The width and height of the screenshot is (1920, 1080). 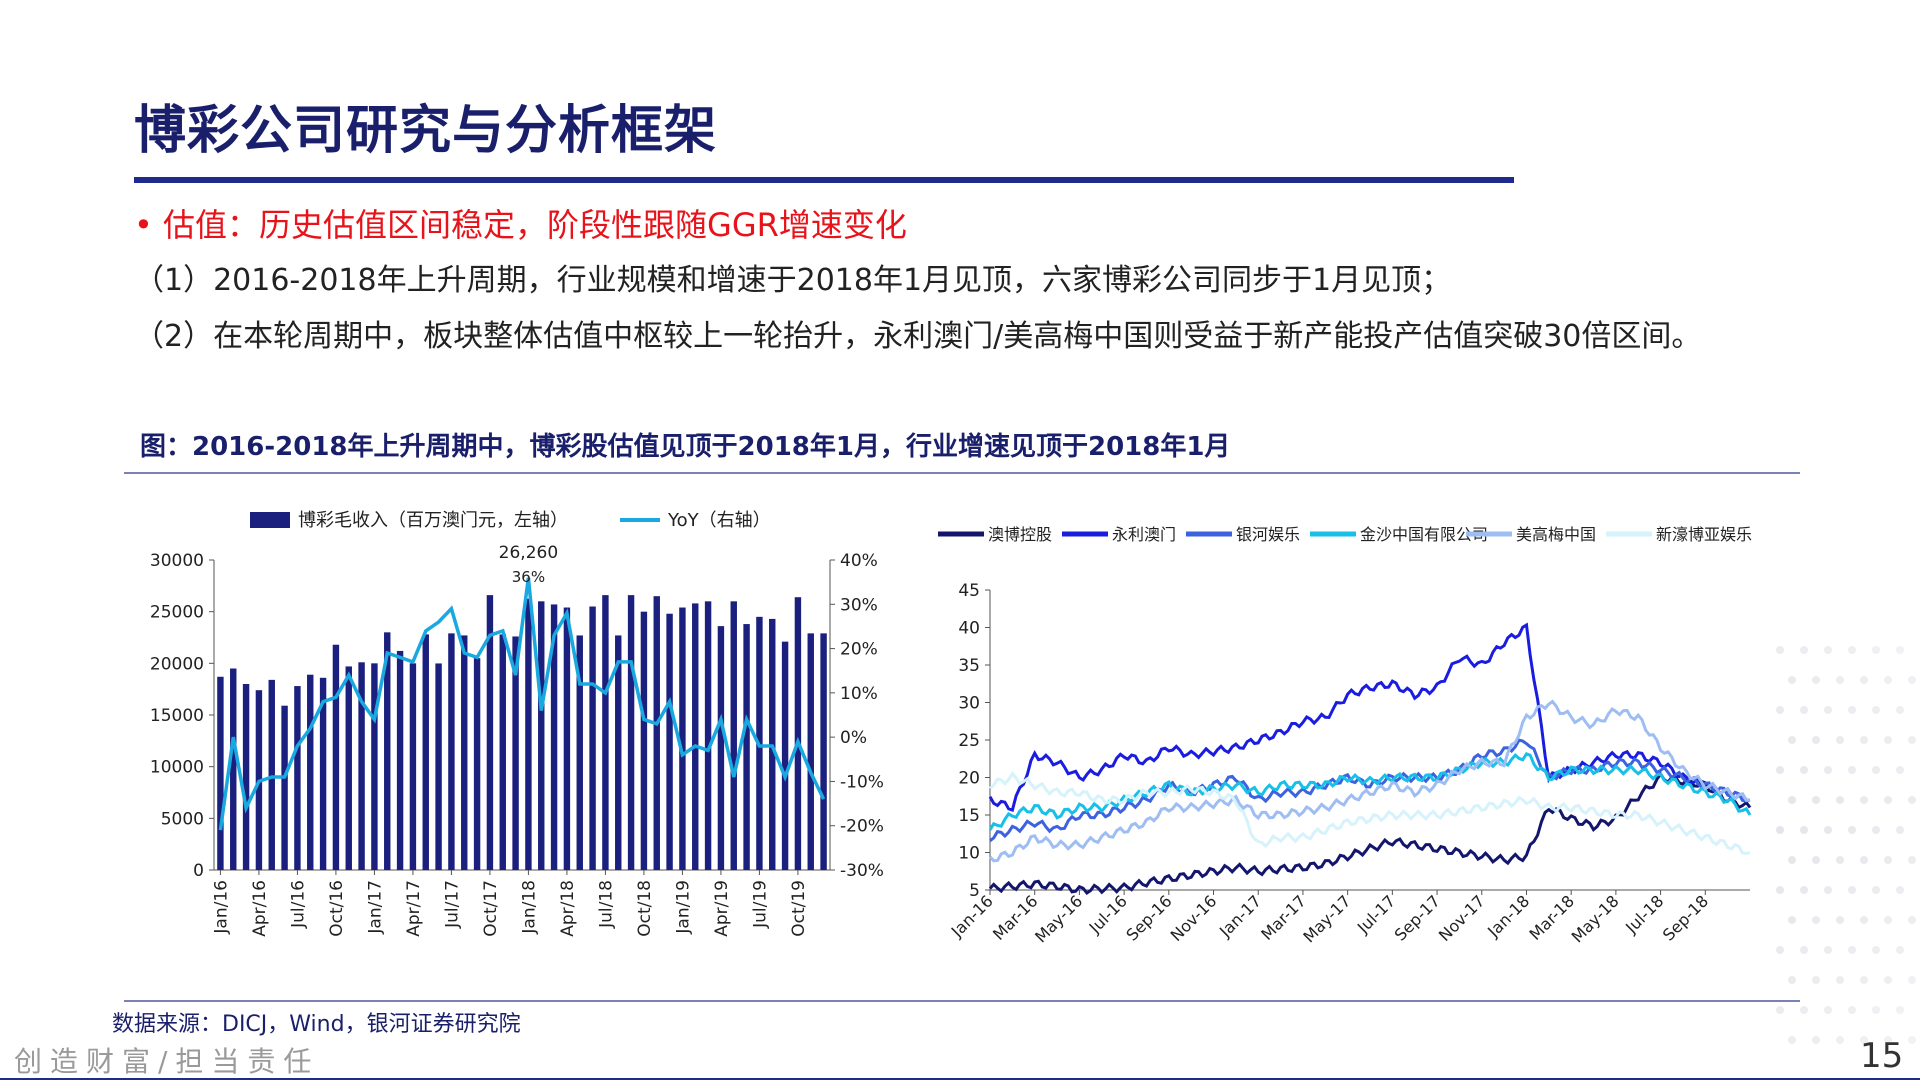 What do you see at coordinates (859, 694) in the screenshot?
I see `right-tick-label: 10%` at bounding box center [859, 694].